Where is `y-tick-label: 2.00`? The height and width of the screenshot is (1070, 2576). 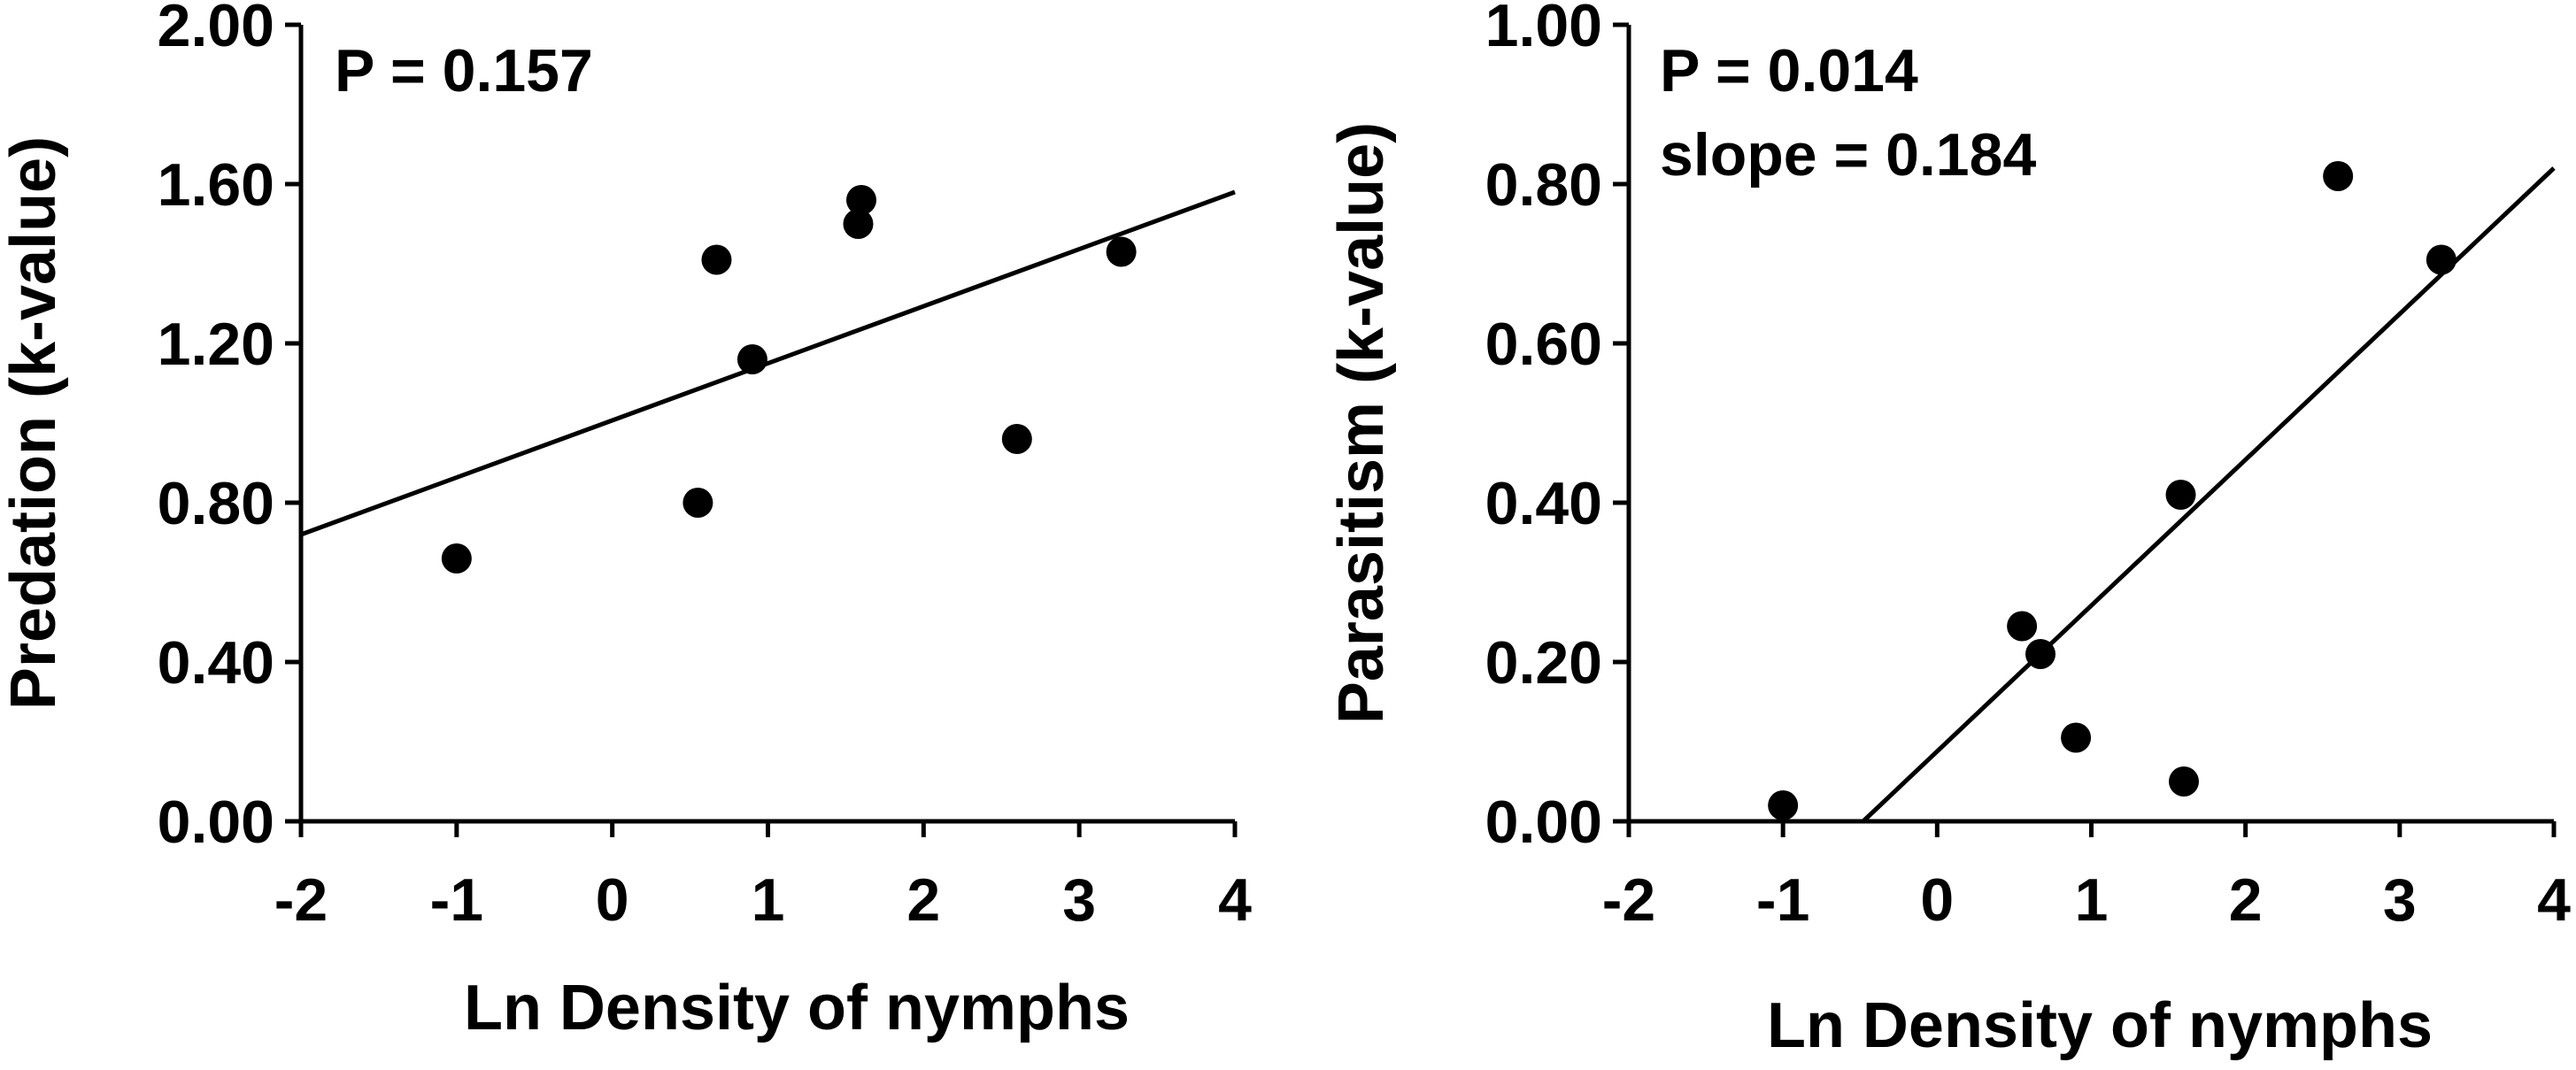 y-tick-label: 2.00 is located at coordinates (216, 30).